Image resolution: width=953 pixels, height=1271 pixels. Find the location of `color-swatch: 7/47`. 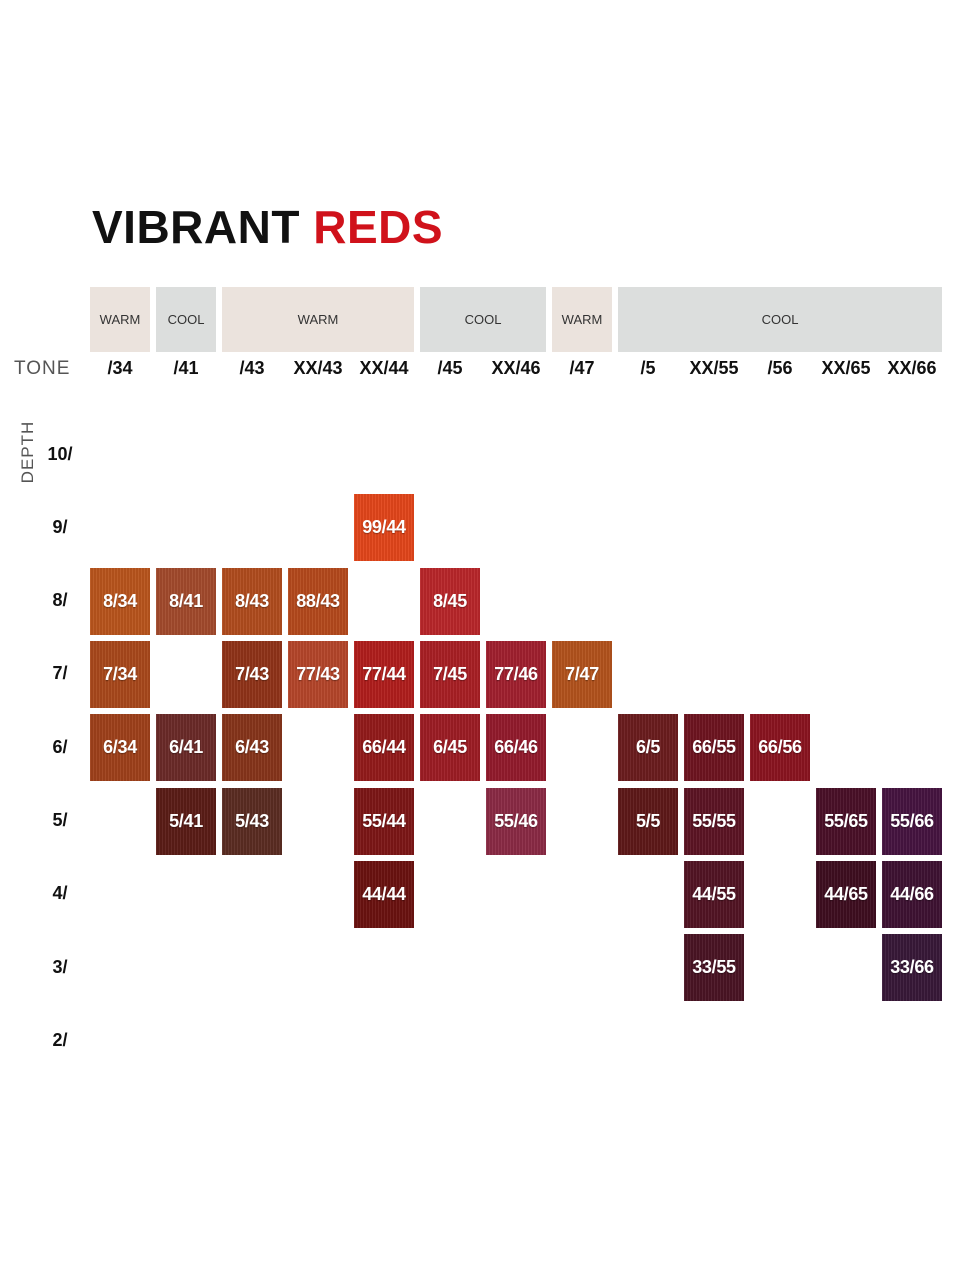

color-swatch: 7/47 is located at coordinates (582, 674).